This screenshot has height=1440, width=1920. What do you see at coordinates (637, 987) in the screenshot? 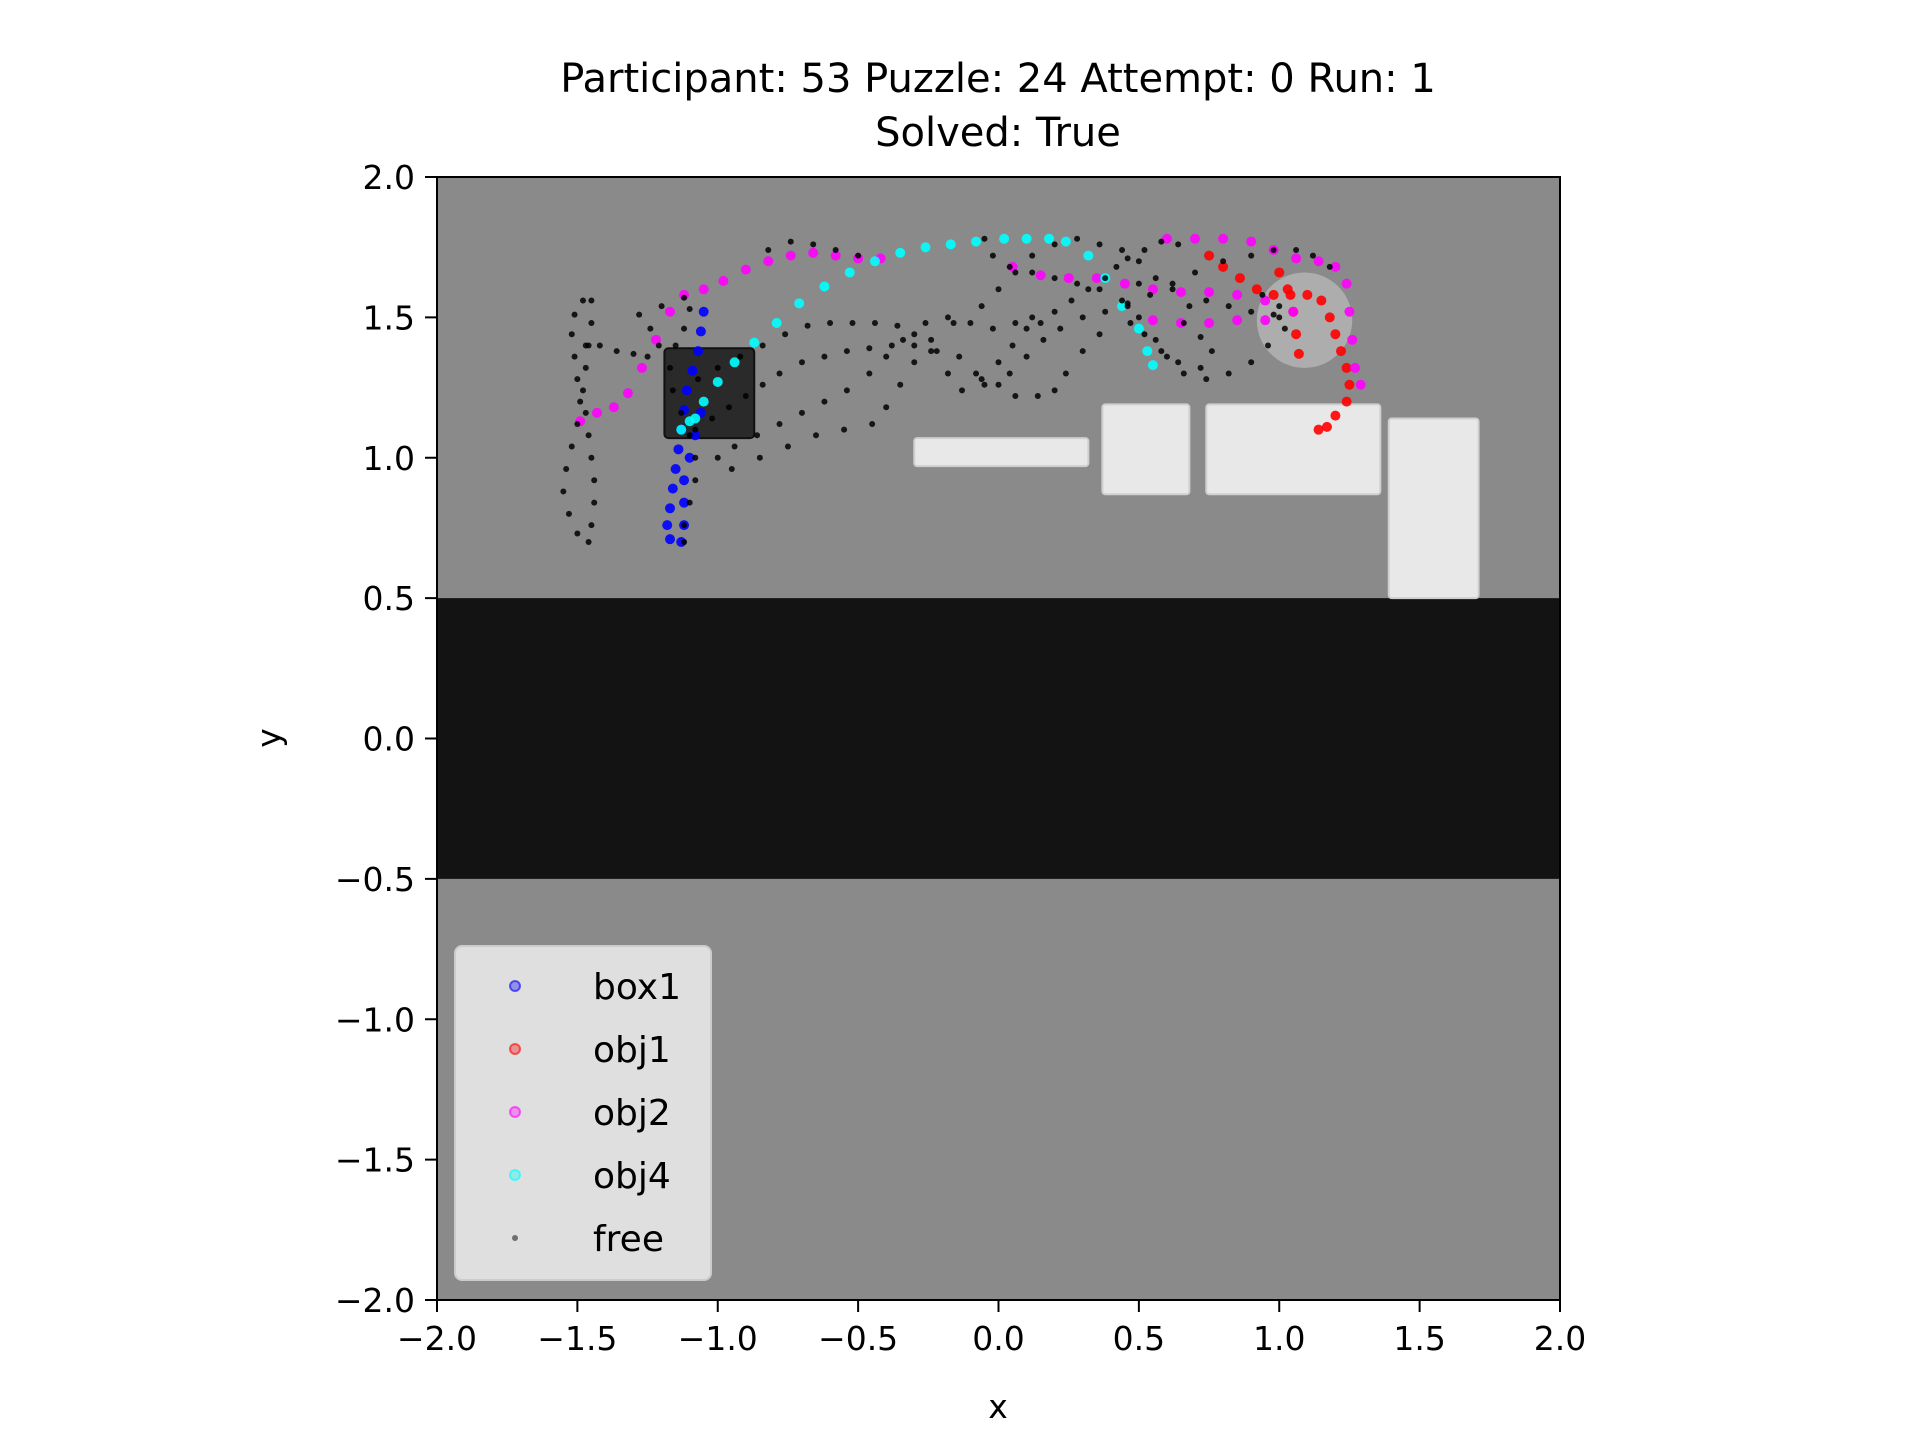
I see `legend-label: box1` at bounding box center [637, 987].